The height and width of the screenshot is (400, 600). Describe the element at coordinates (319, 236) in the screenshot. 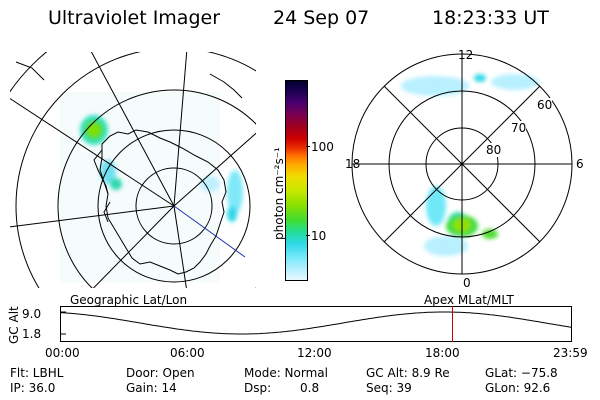

I see `colorbar-tick-10: 10` at that location.